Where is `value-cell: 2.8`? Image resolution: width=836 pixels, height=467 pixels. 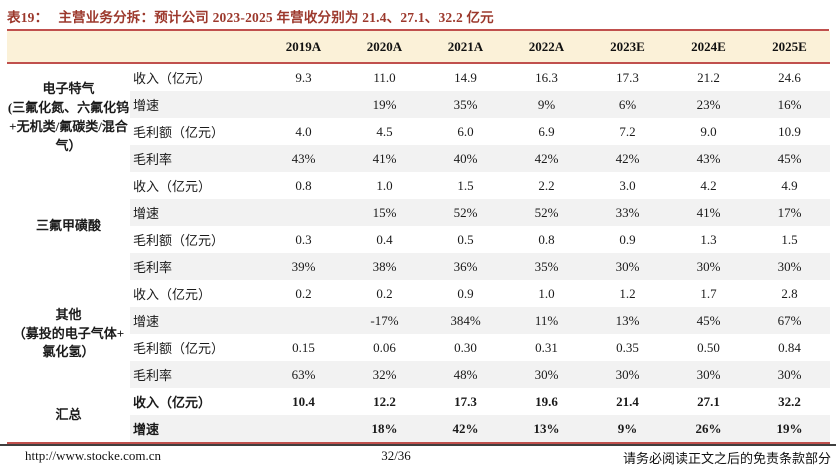
value-cell: 2.8 is located at coordinates (789, 293).